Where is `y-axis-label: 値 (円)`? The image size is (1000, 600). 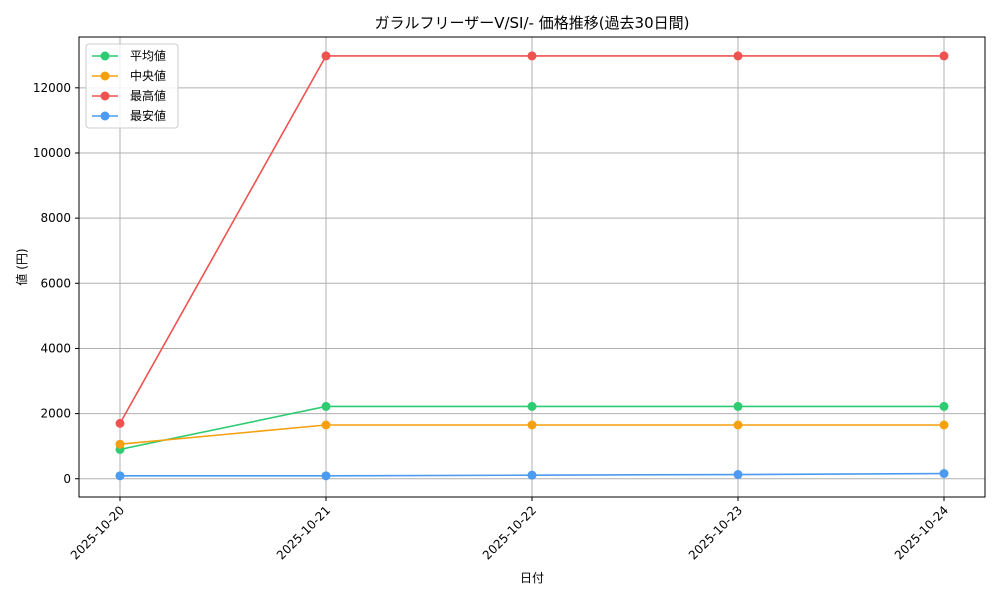 y-axis-label: 値 (円) is located at coordinates (21, 266).